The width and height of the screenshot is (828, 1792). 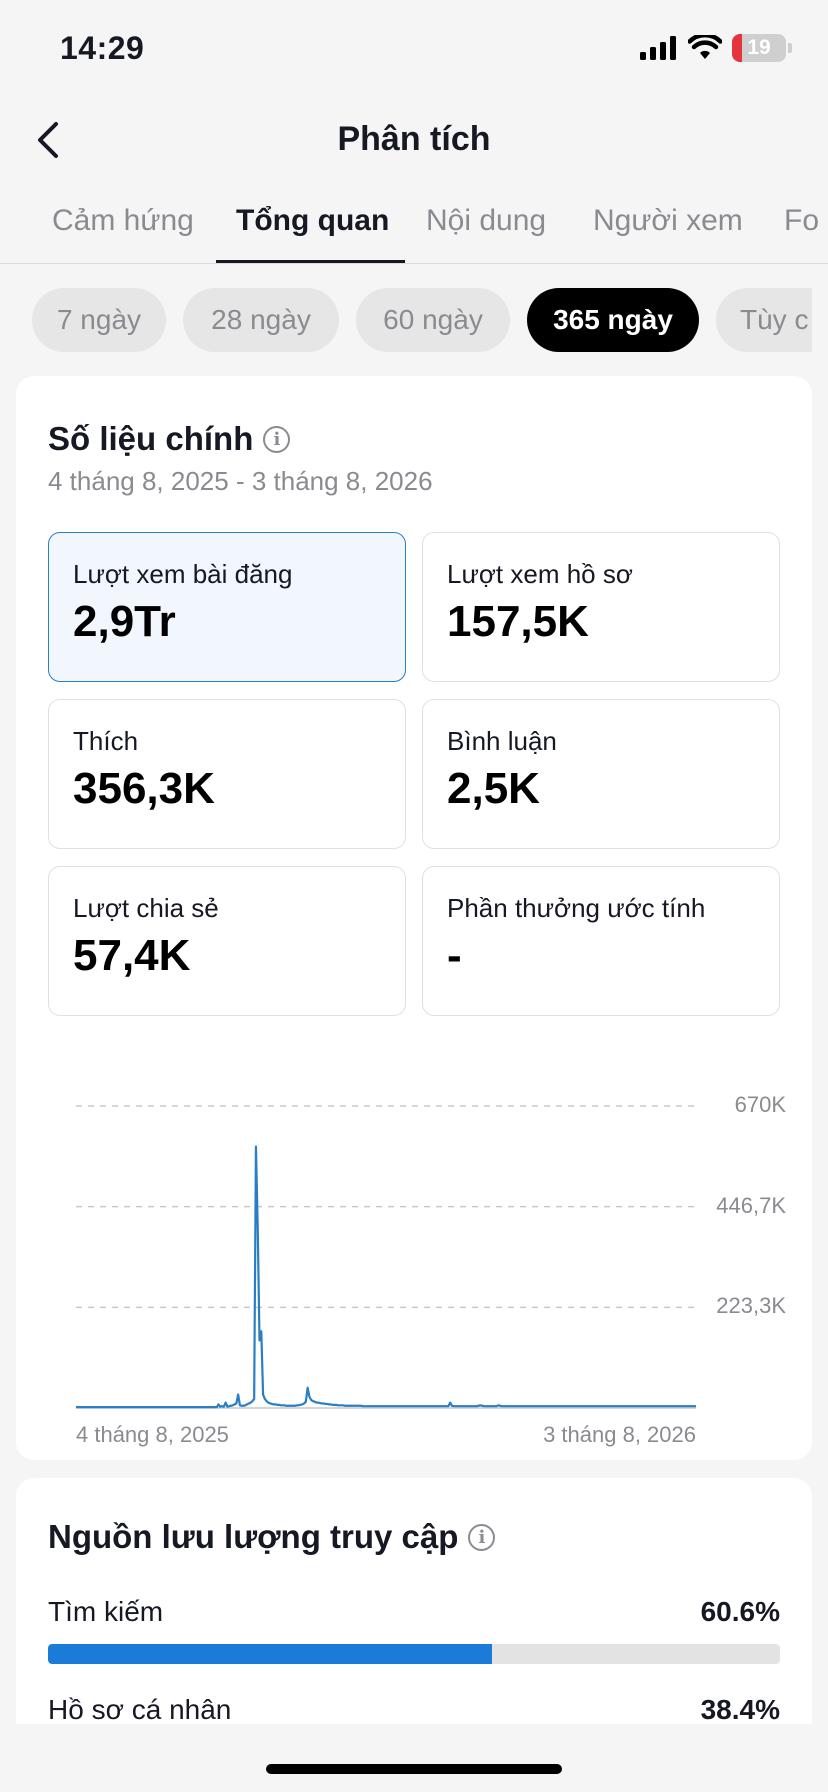 I want to click on battery-level: 19, so click(x=759, y=47).